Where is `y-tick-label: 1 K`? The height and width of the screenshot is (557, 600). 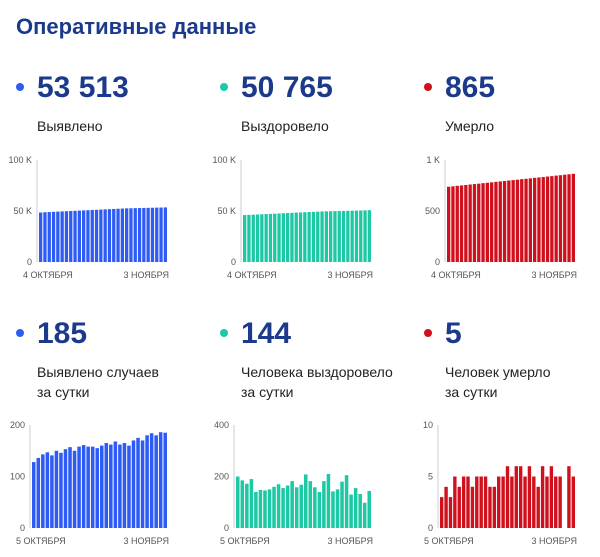 y-tick-label: 1 K is located at coordinates (433, 160).